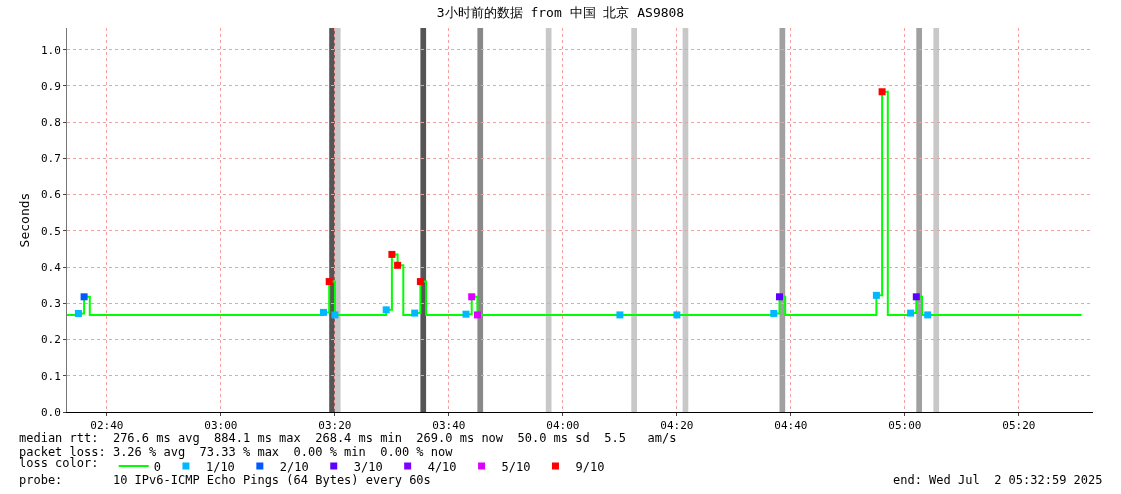  I want to click on legend-label: 5/10, so click(516, 466).